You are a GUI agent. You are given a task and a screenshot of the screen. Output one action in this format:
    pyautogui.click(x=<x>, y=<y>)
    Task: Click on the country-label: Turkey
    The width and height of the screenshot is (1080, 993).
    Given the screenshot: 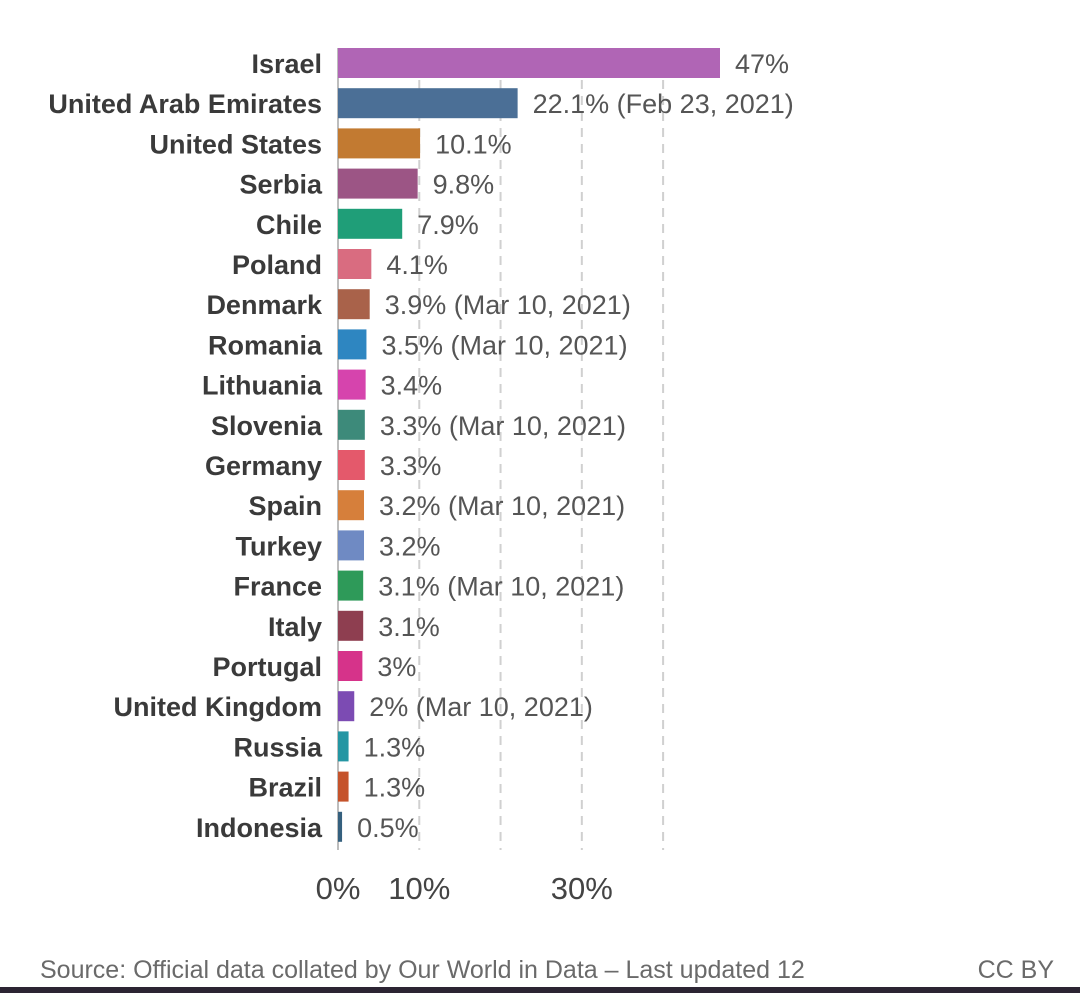 What is the action you would take?
    pyautogui.click(x=278, y=546)
    